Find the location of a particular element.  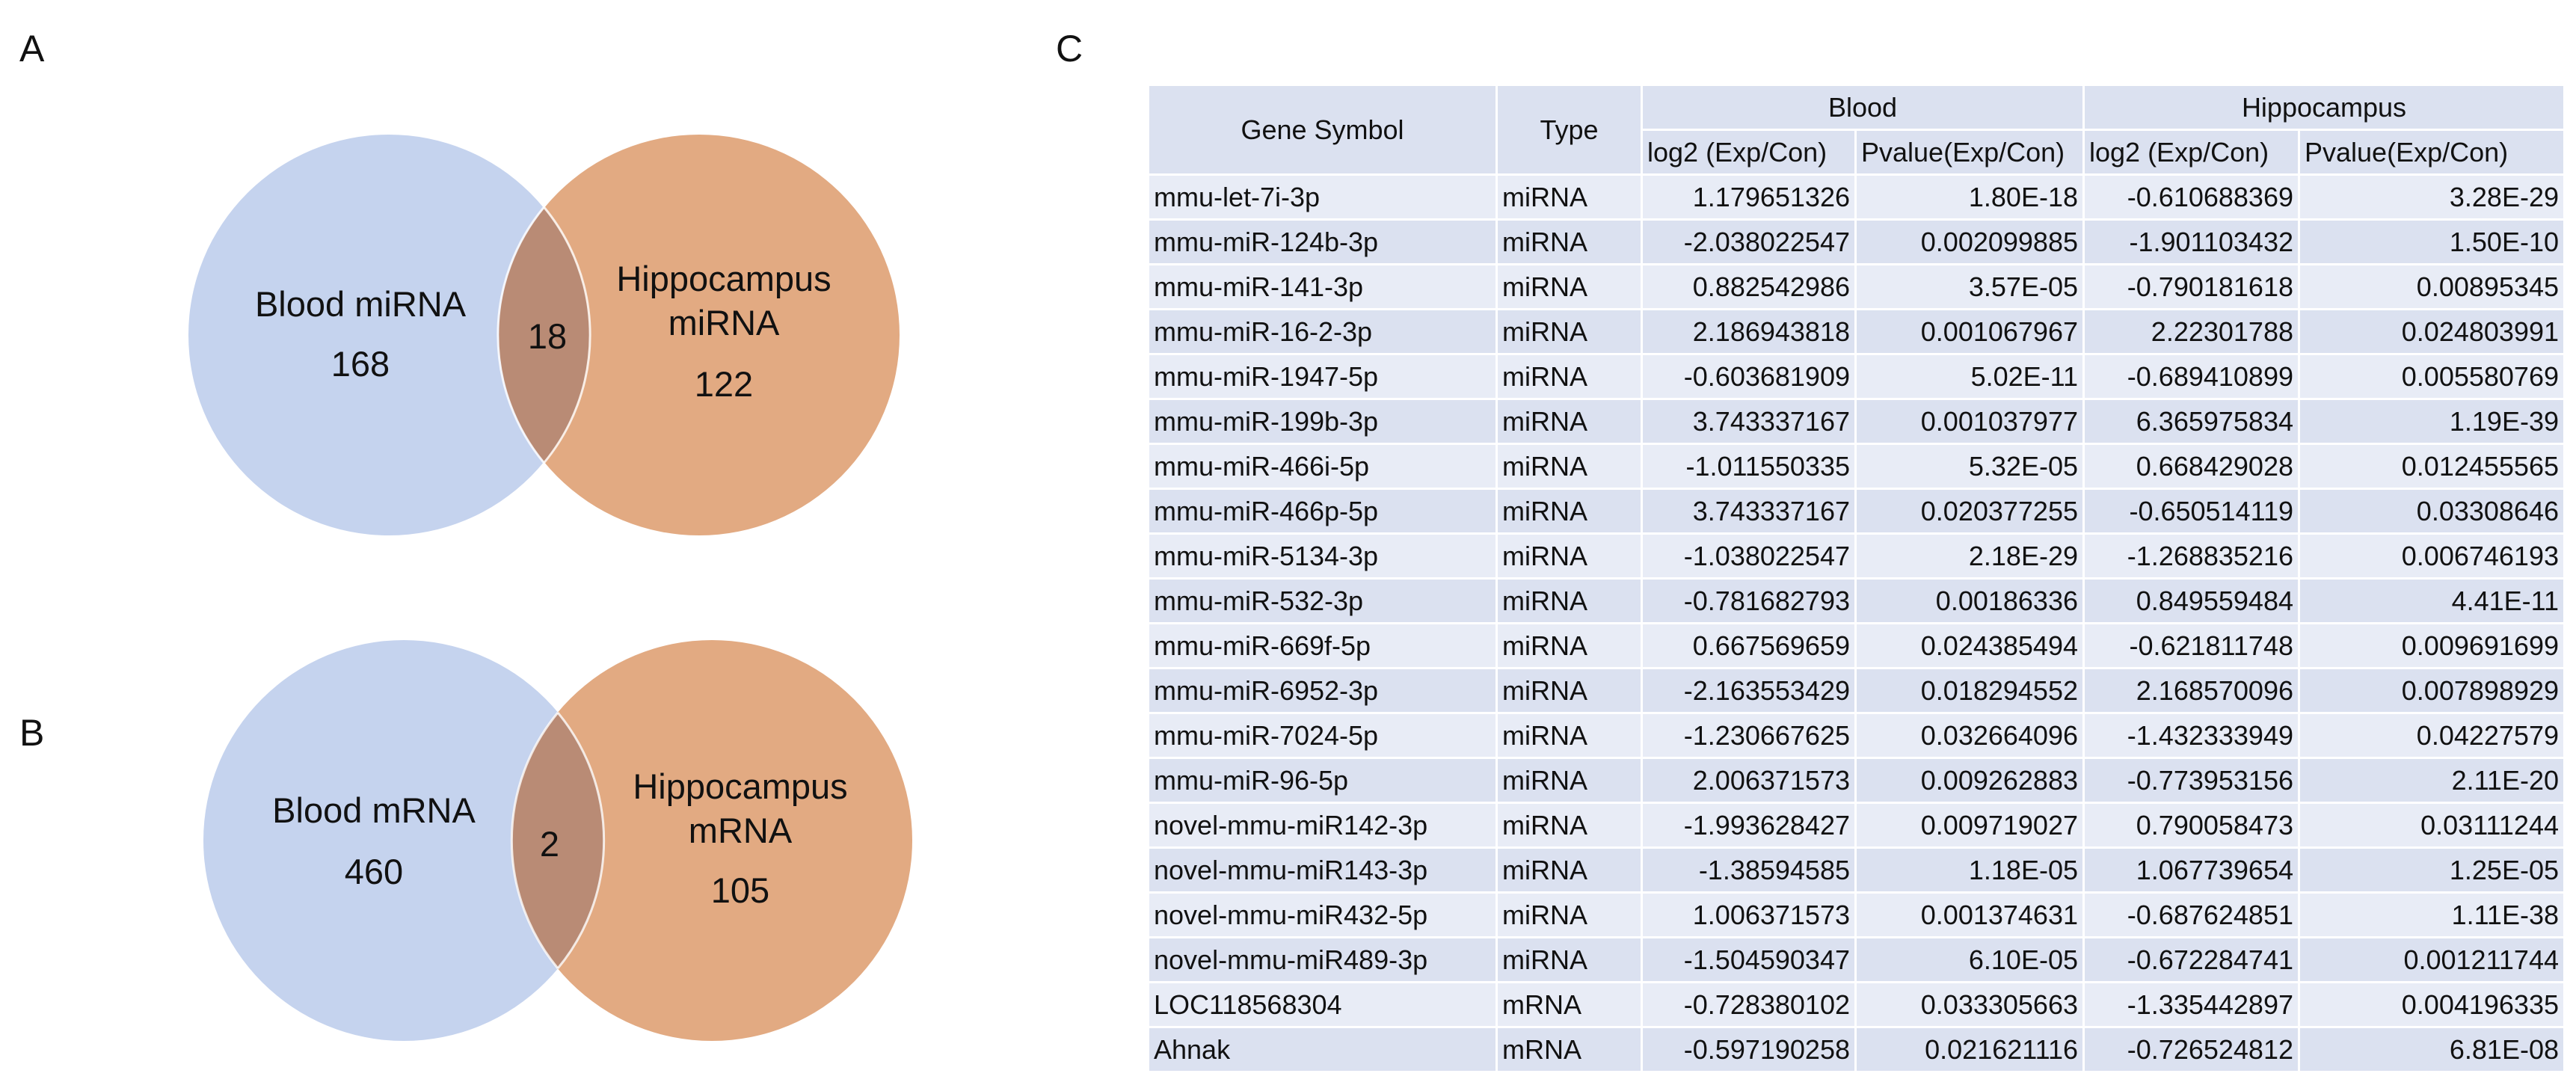

cell-hippocampus-log2: -0.790181618 is located at coordinates (2191, 286).